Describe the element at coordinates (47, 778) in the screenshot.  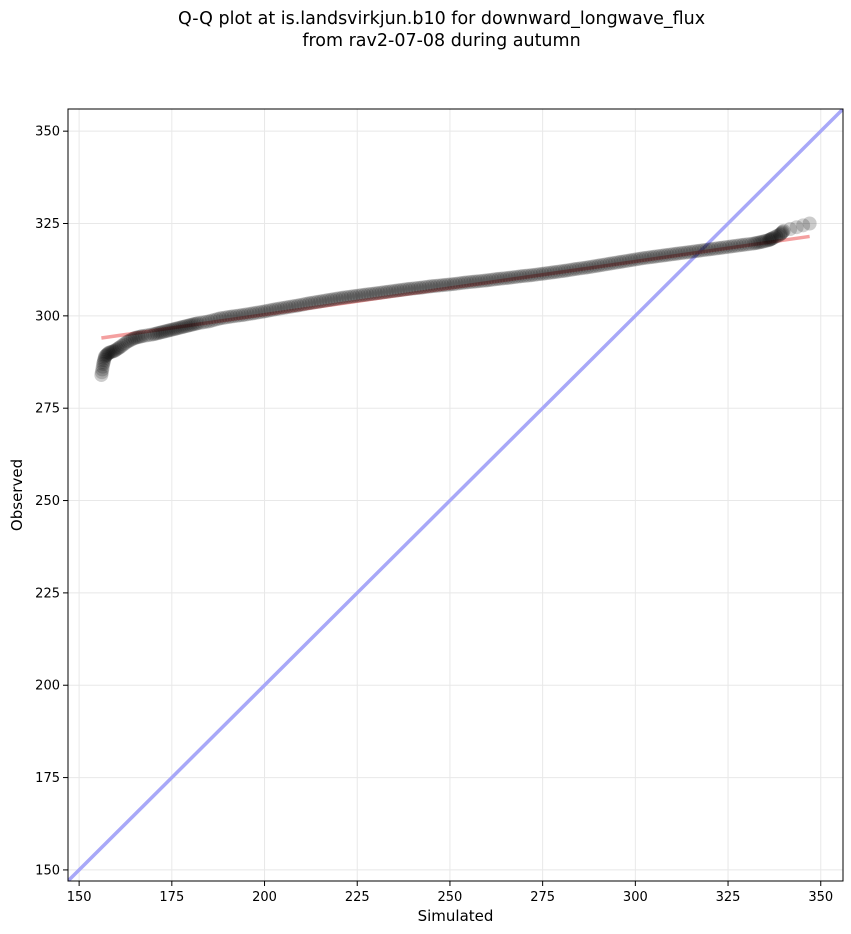
I see `y-tick-label: 175` at that location.